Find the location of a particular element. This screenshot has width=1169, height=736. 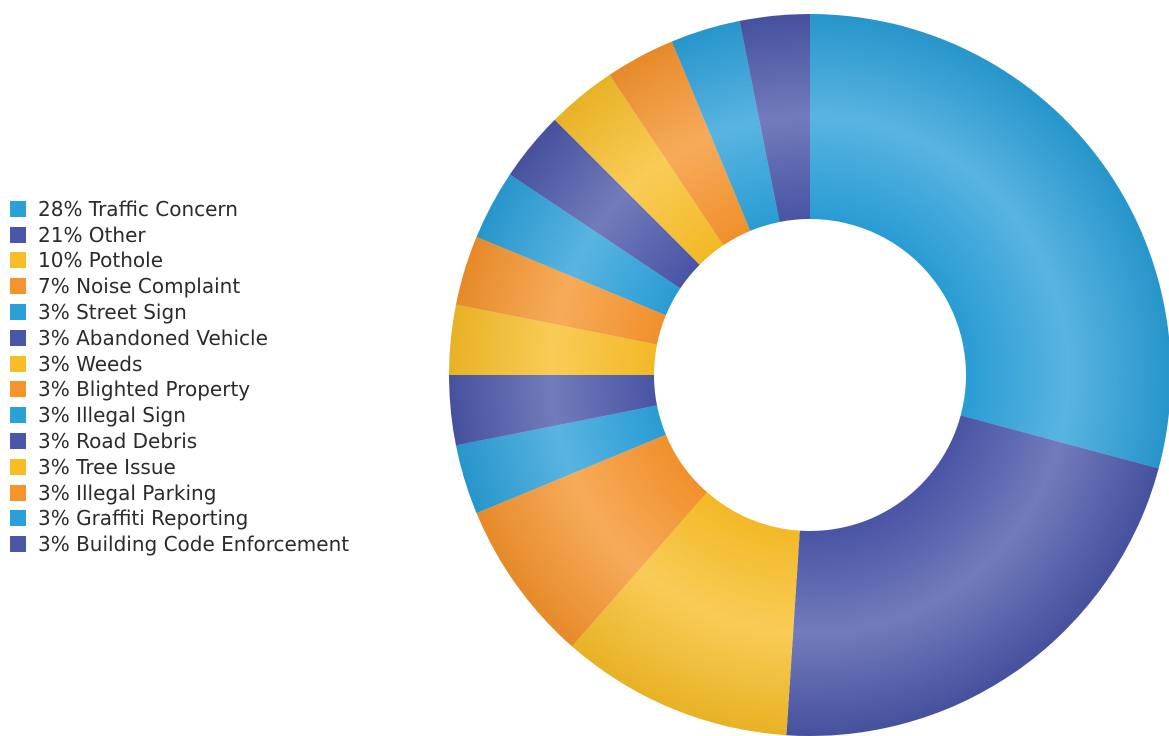

legend-label: 3% Tree Issue is located at coordinates (107, 466).